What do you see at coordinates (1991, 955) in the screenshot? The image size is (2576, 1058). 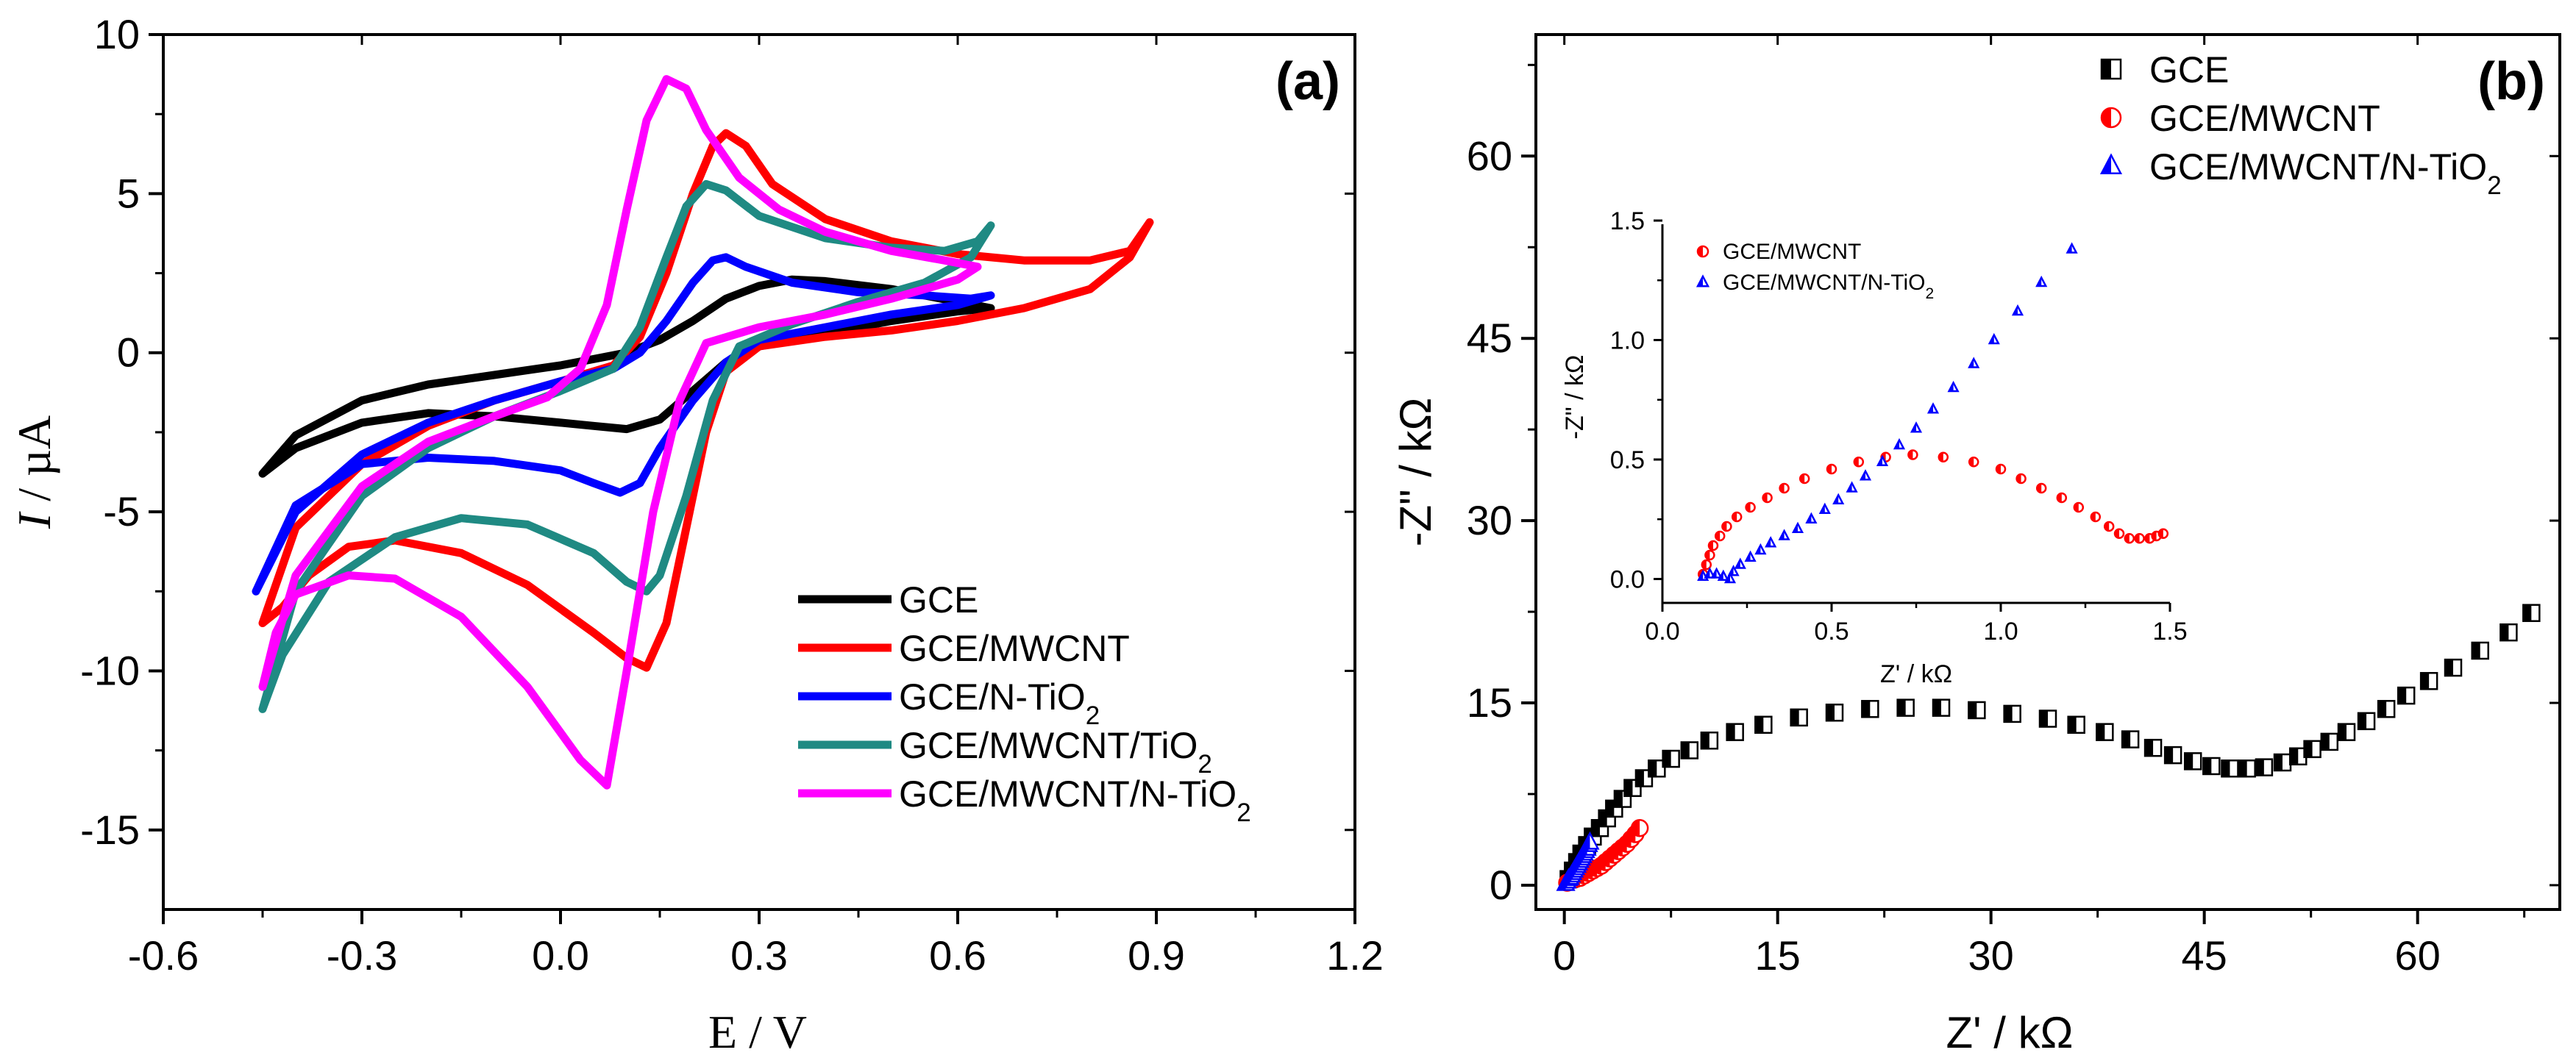 I see `panel-b-x-tick-label: 30` at bounding box center [1991, 955].